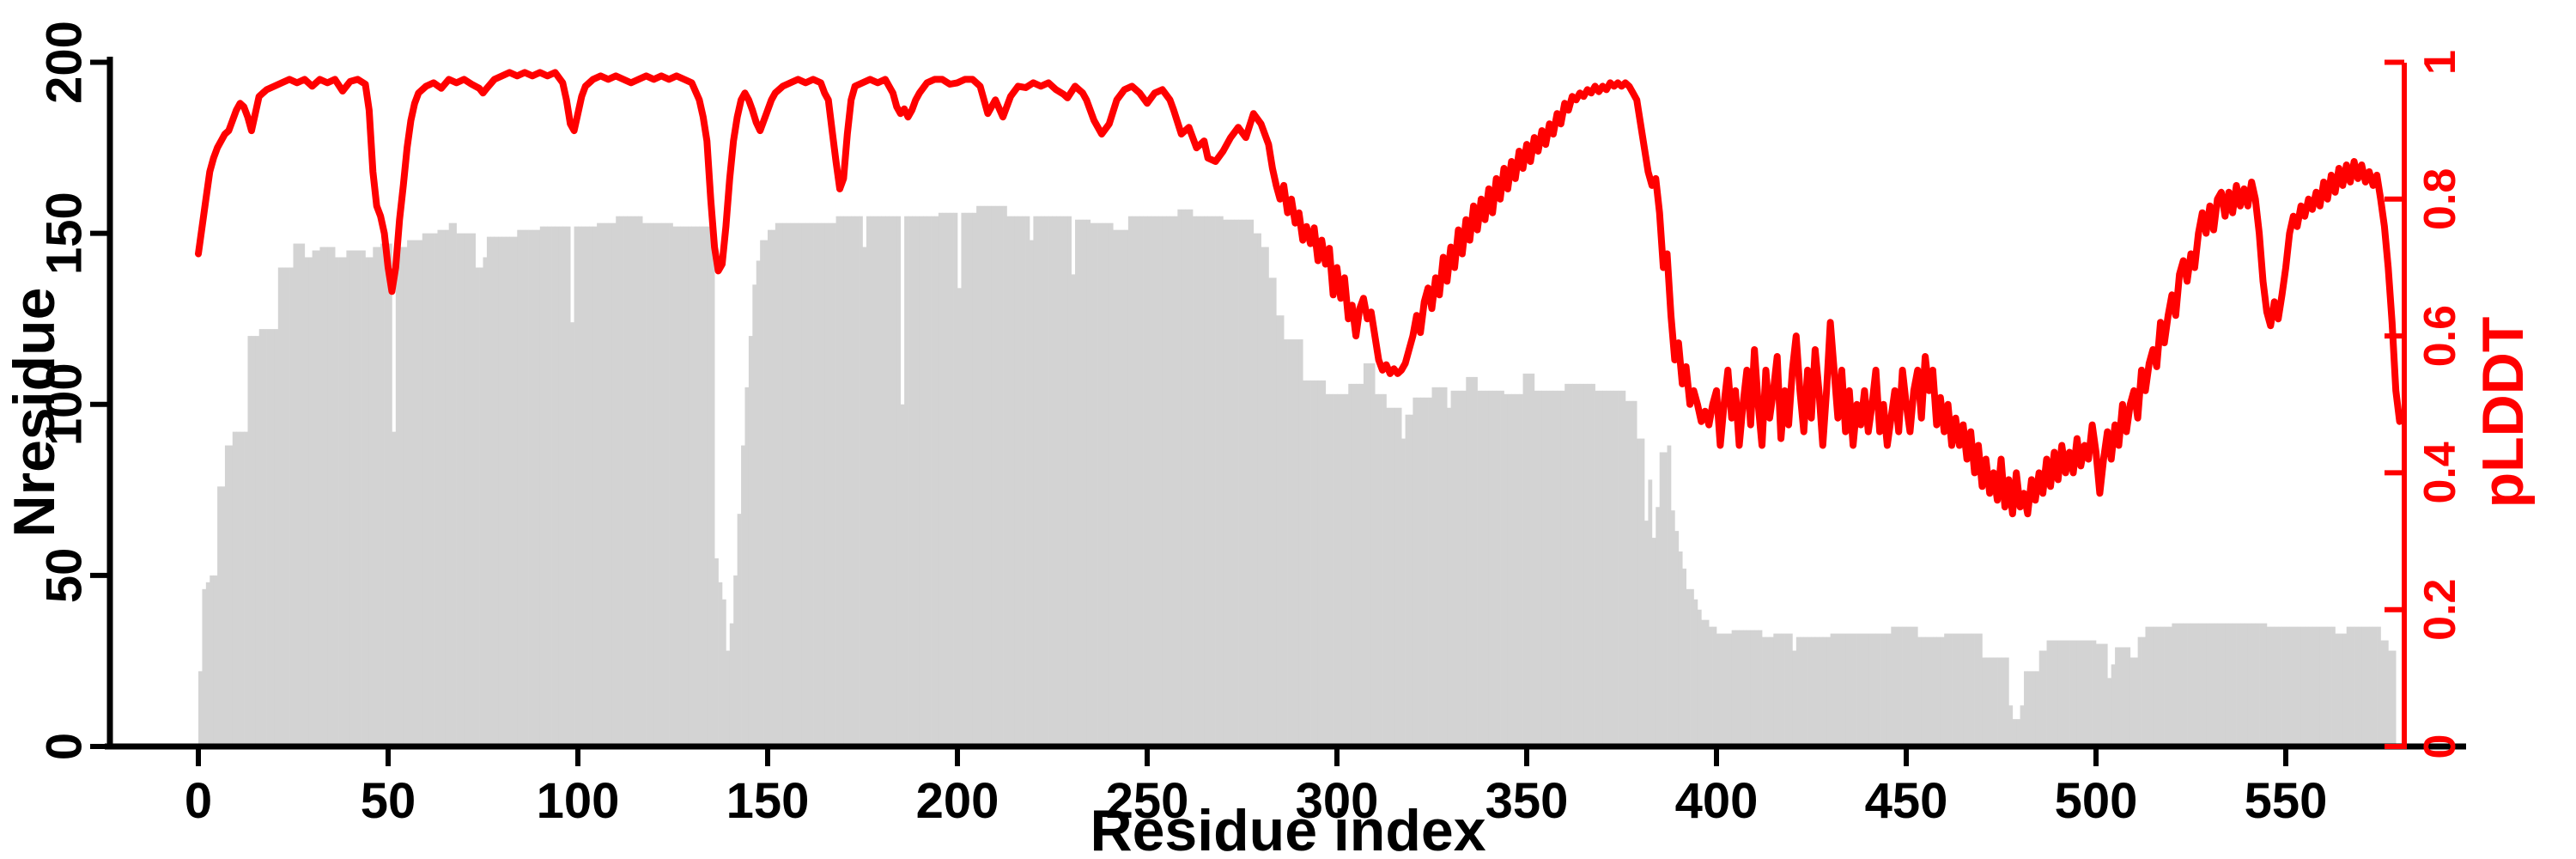 The image size is (2576, 859). What do you see at coordinates (1287, 829) in the screenshot?
I see `x-axis-title: Residue index` at bounding box center [1287, 829].